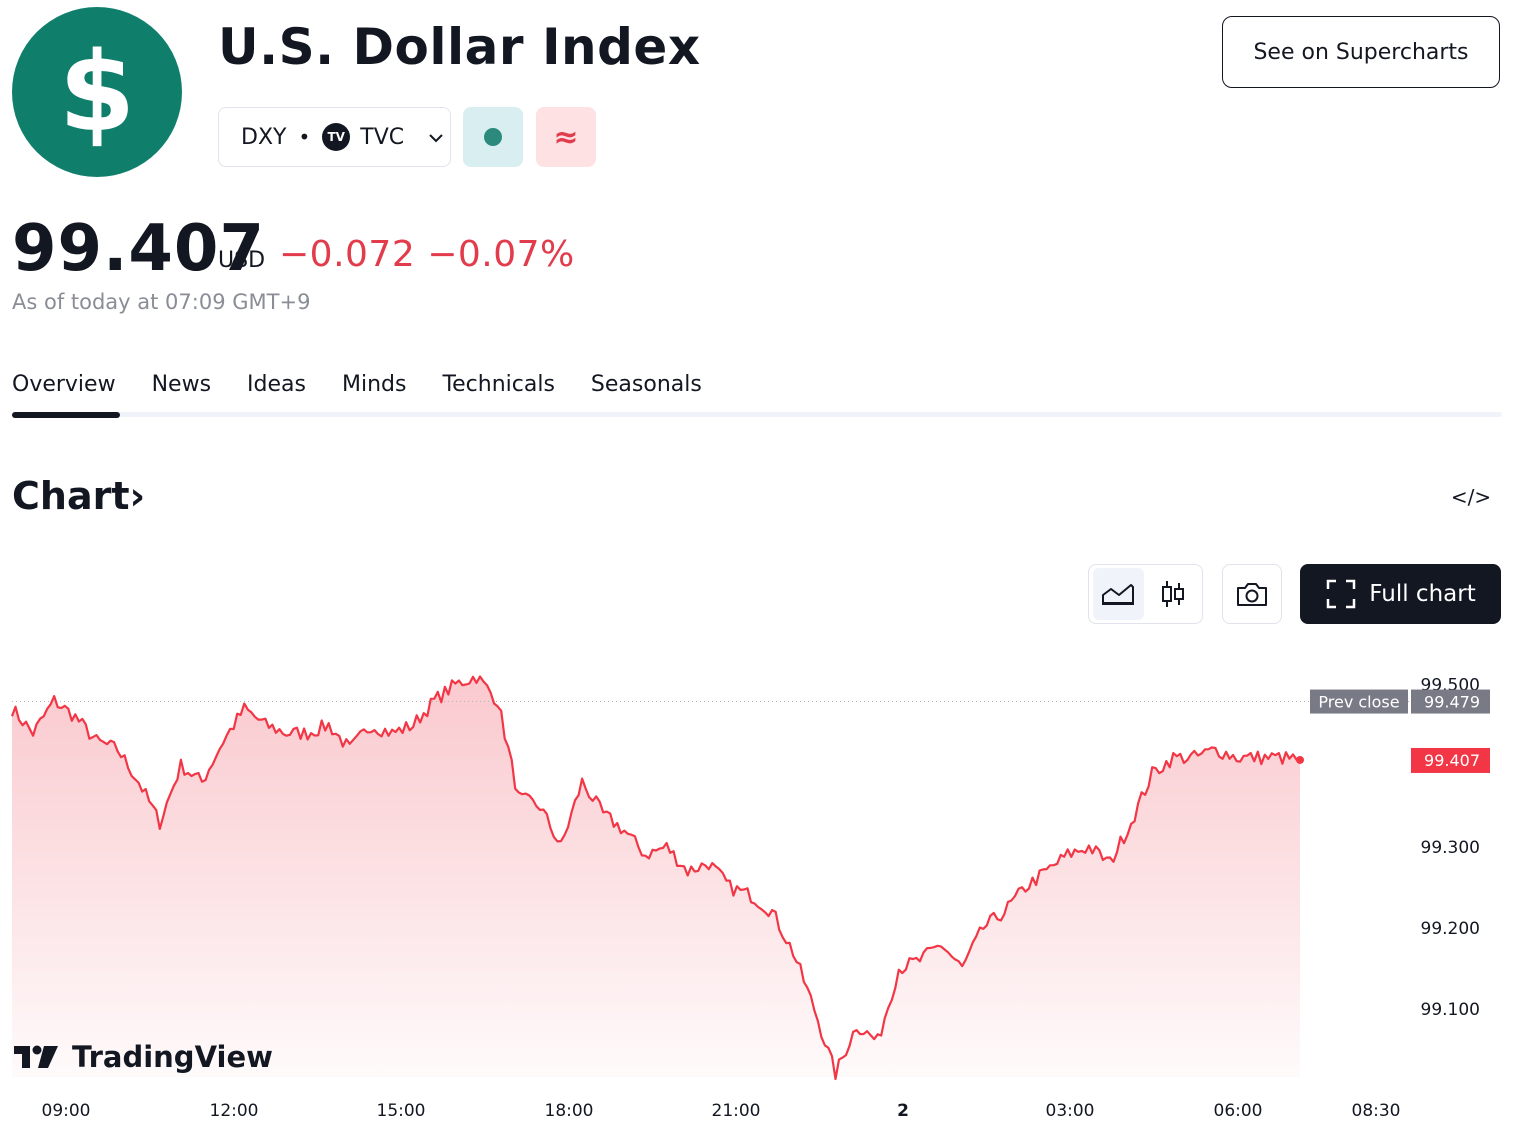  What do you see at coordinates (1173, 594) in the screenshot?
I see `candlestick-chart-icon` at bounding box center [1173, 594].